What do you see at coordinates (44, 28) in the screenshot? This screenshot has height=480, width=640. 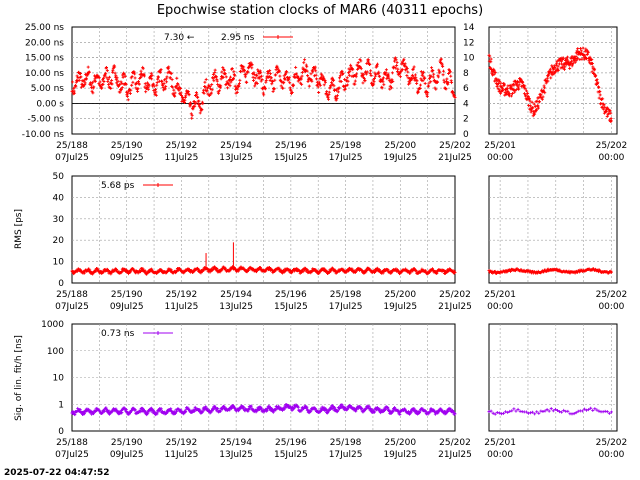 I see `y-tick-label: 25.00 ns` at bounding box center [44, 28].